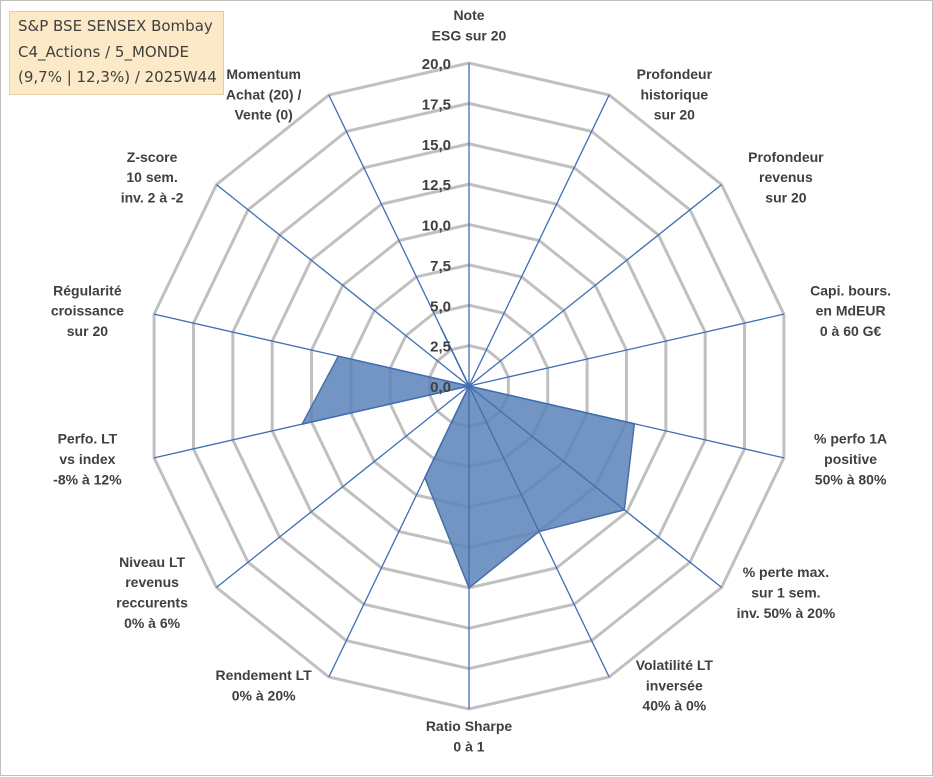 Image resolution: width=933 pixels, height=777 pixels. What do you see at coordinates (103, 51) in the screenshot?
I see `title-line-2: C4_Actions / 5_MONDE` at bounding box center [103, 51].